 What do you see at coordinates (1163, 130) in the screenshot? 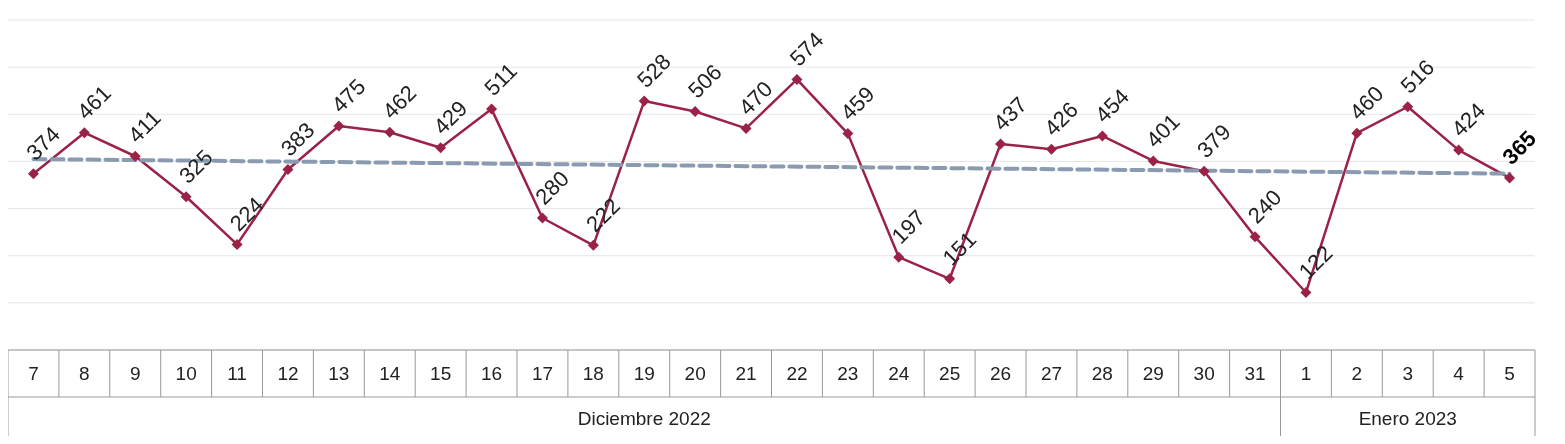
I see `data-label: 401` at bounding box center [1163, 130].